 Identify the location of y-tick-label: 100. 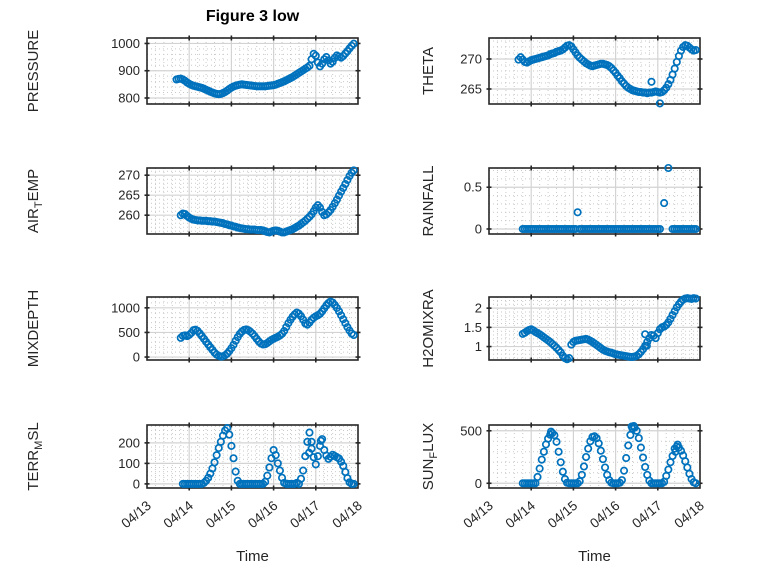
(129, 463).